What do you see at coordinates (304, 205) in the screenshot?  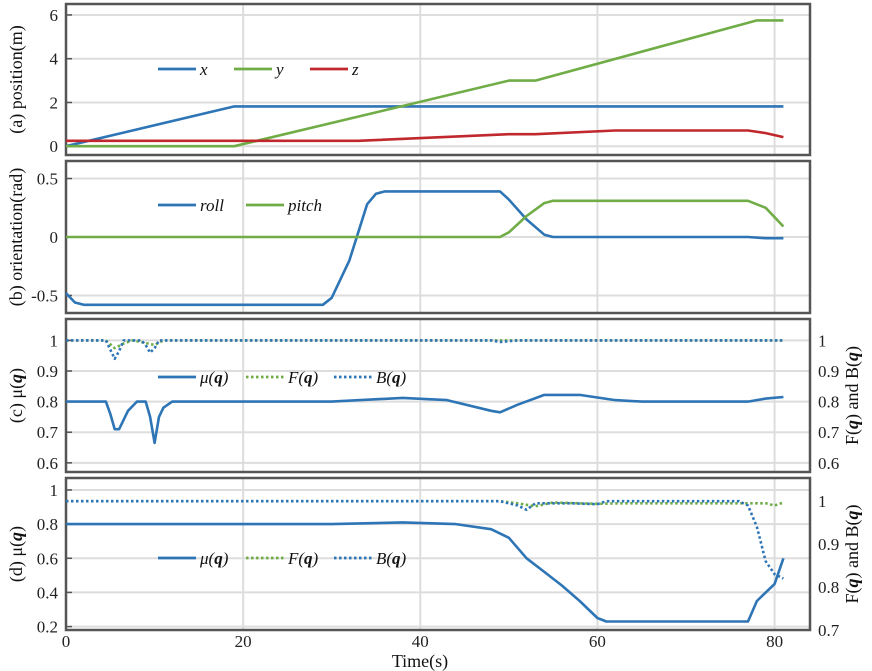 I see `legend-entry: pitch` at bounding box center [304, 205].